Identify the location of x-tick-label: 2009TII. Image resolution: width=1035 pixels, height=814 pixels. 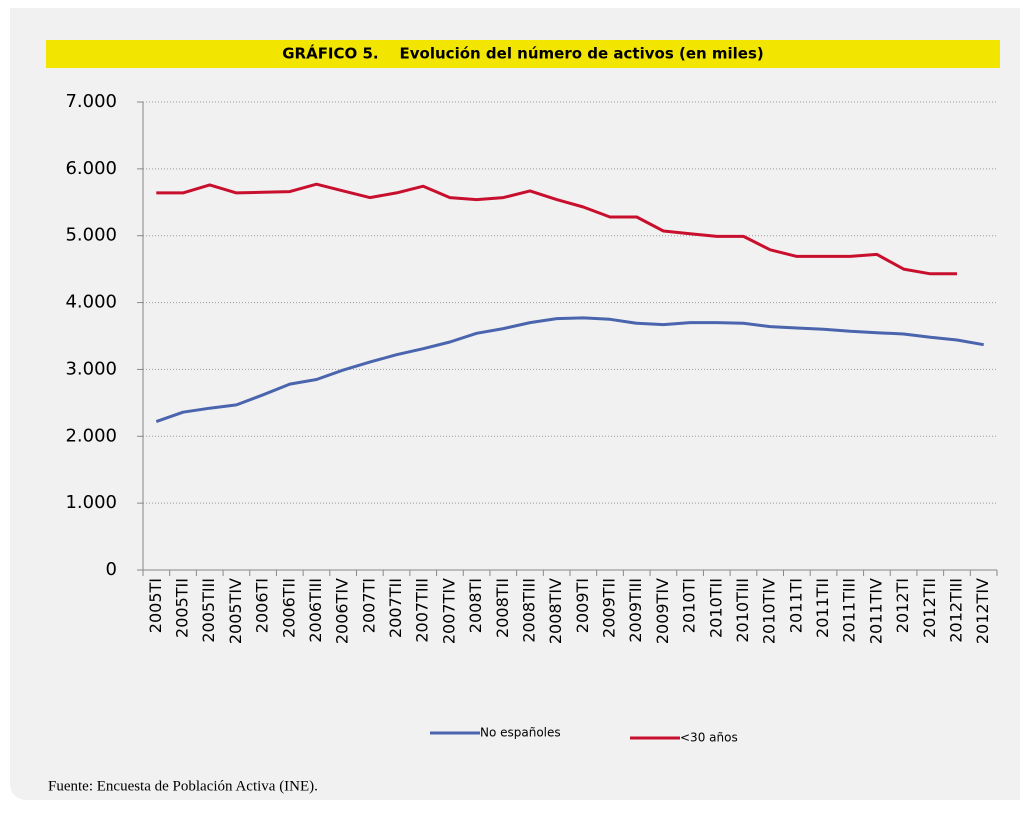
(609, 608).